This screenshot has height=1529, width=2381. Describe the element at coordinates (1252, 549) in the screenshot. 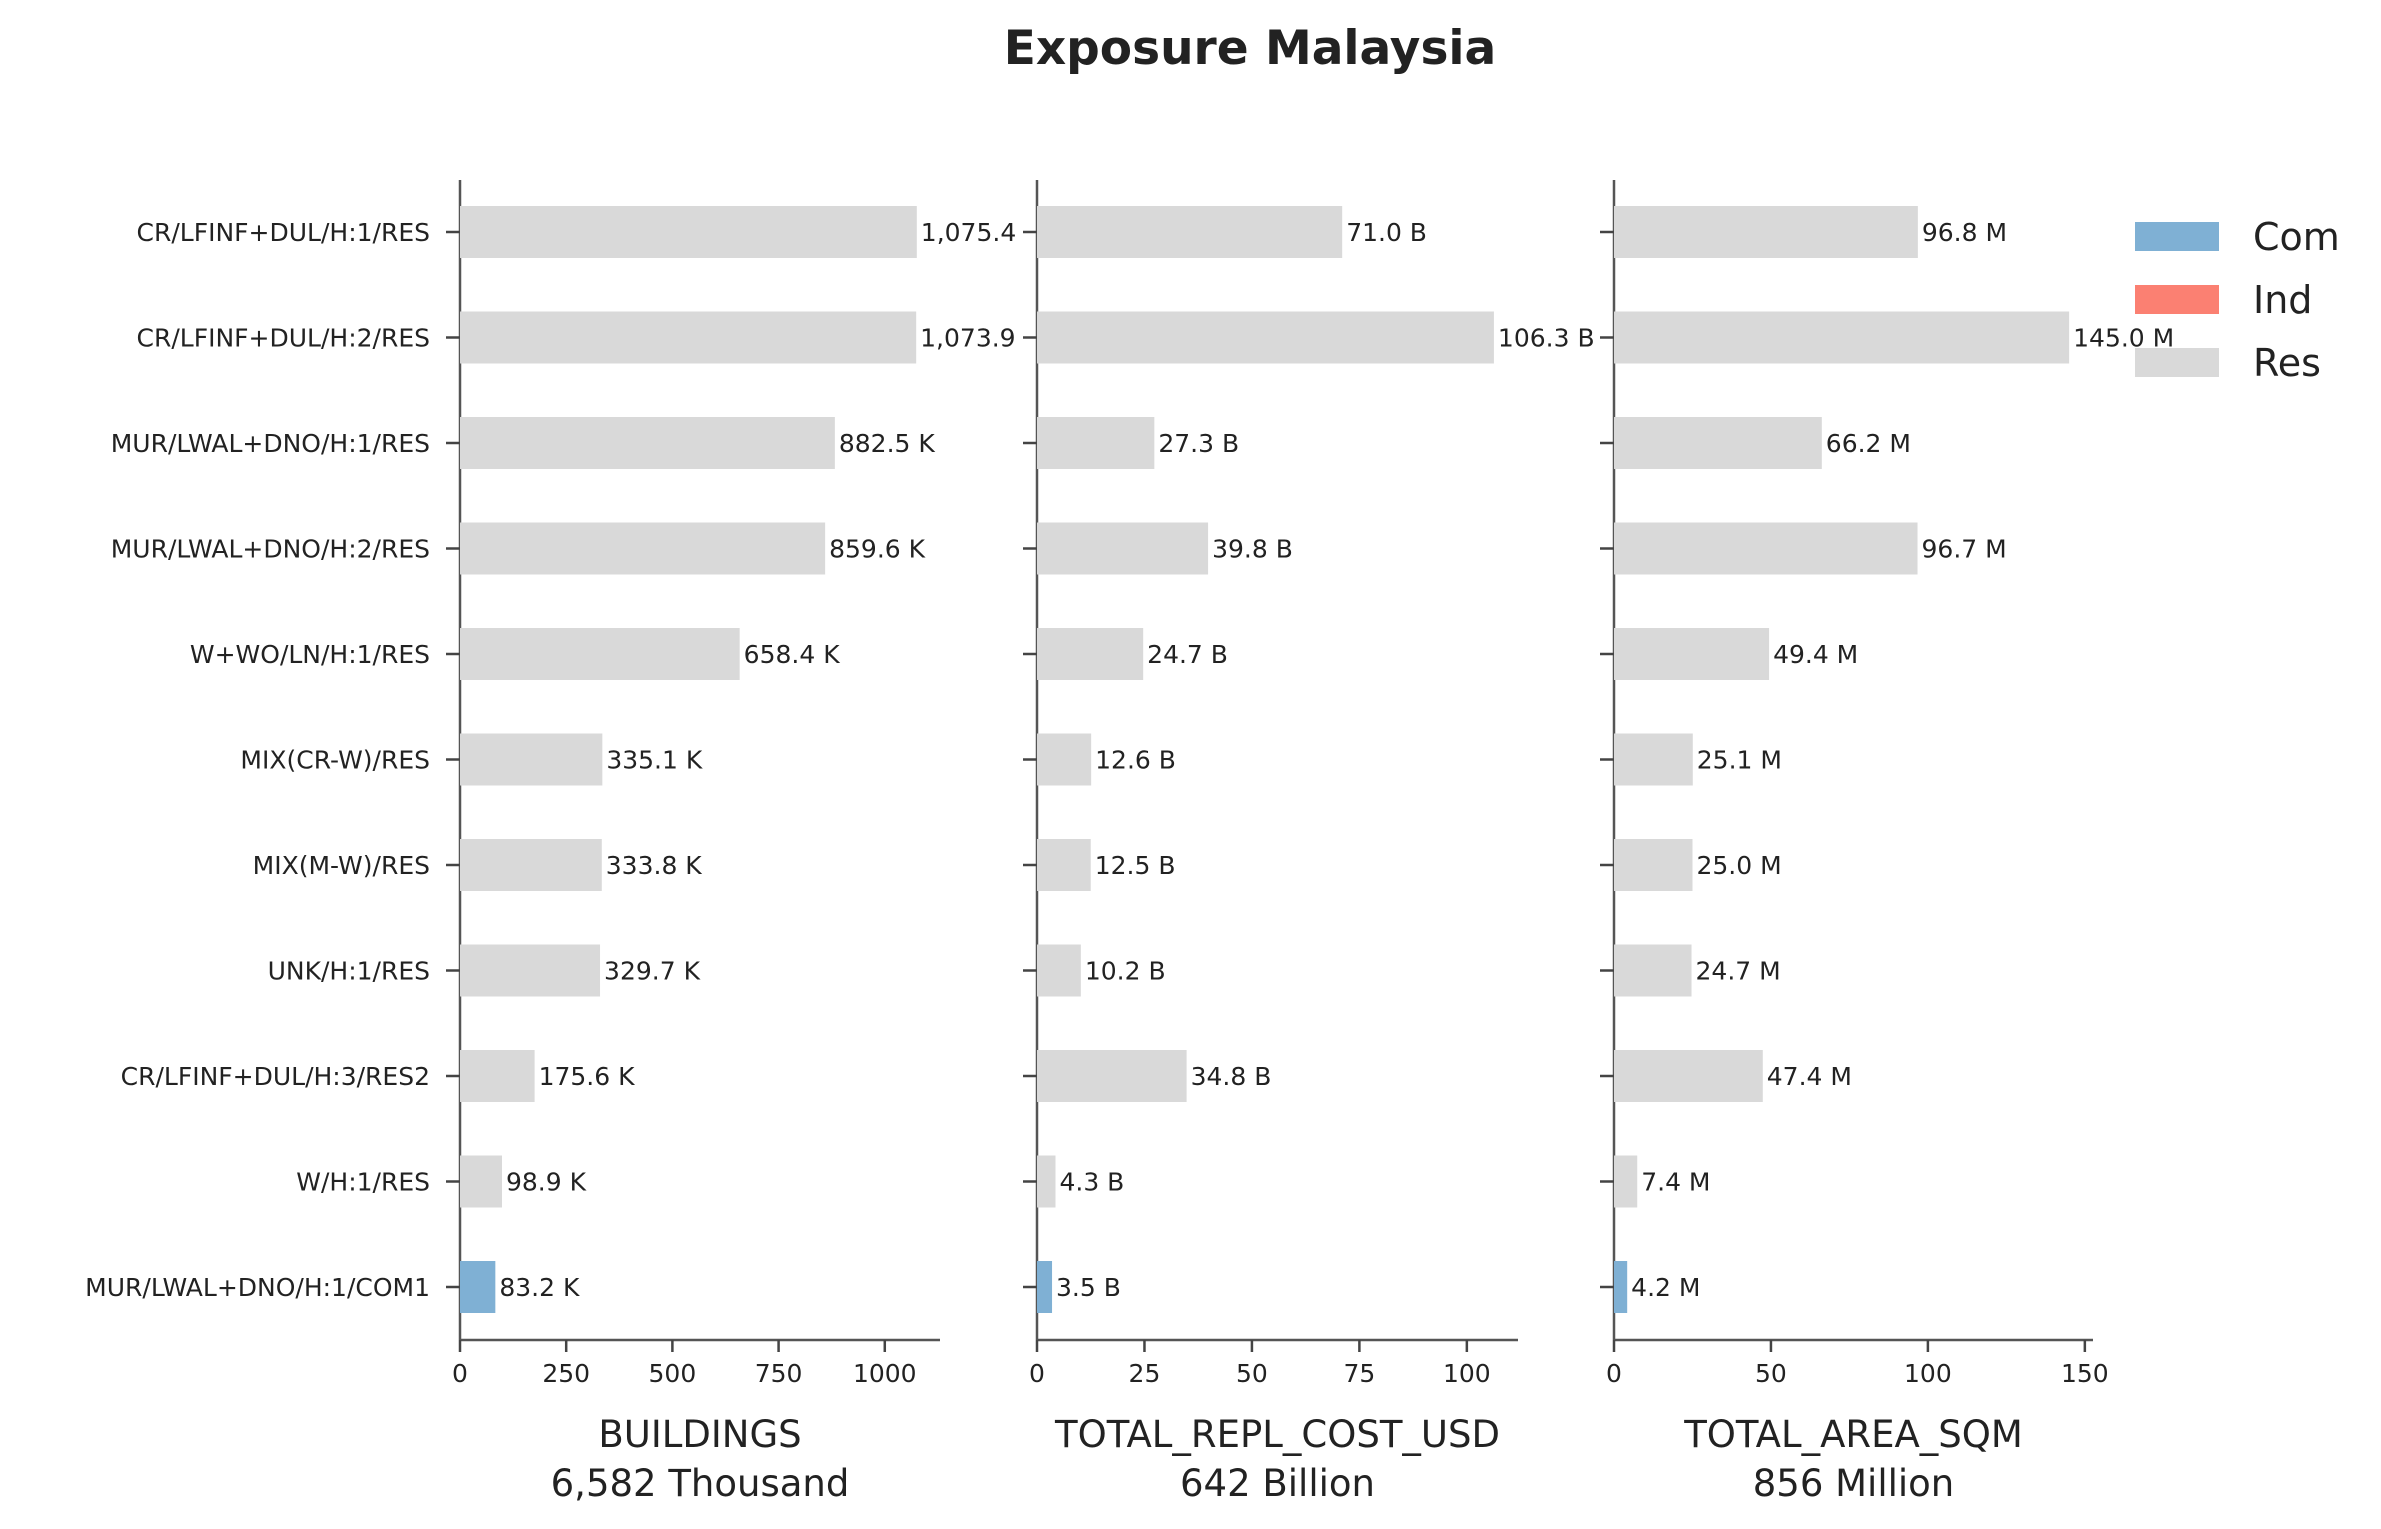

I see `bar-value-label: 39.8 B` at that location.